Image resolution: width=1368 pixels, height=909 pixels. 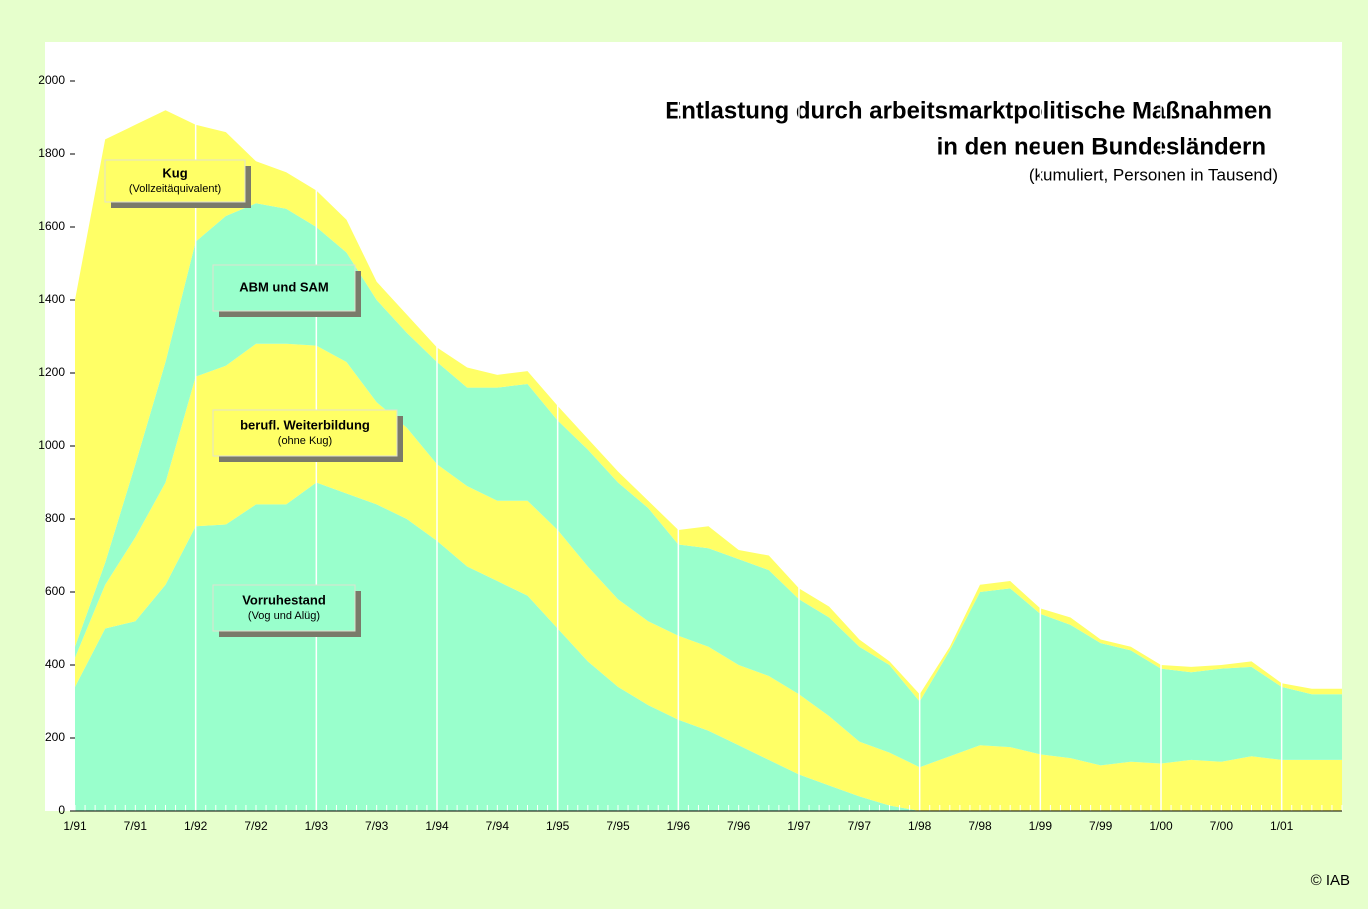 What do you see at coordinates (1101, 826) in the screenshot?
I see `x-tick-label: 7/99` at bounding box center [1101, 826].